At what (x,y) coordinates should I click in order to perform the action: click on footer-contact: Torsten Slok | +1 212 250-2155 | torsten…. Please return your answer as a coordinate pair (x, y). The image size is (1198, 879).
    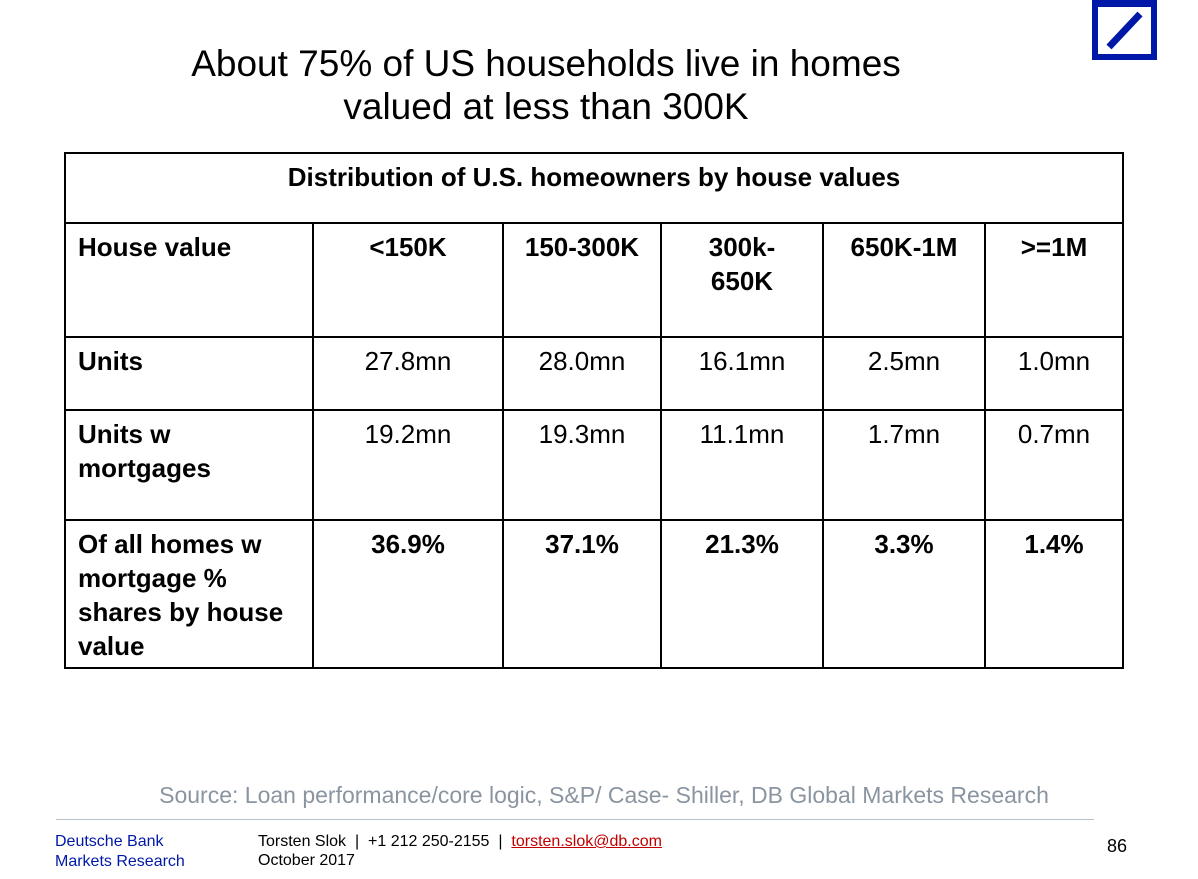
    Looking at the image, I should click on (460, 851).